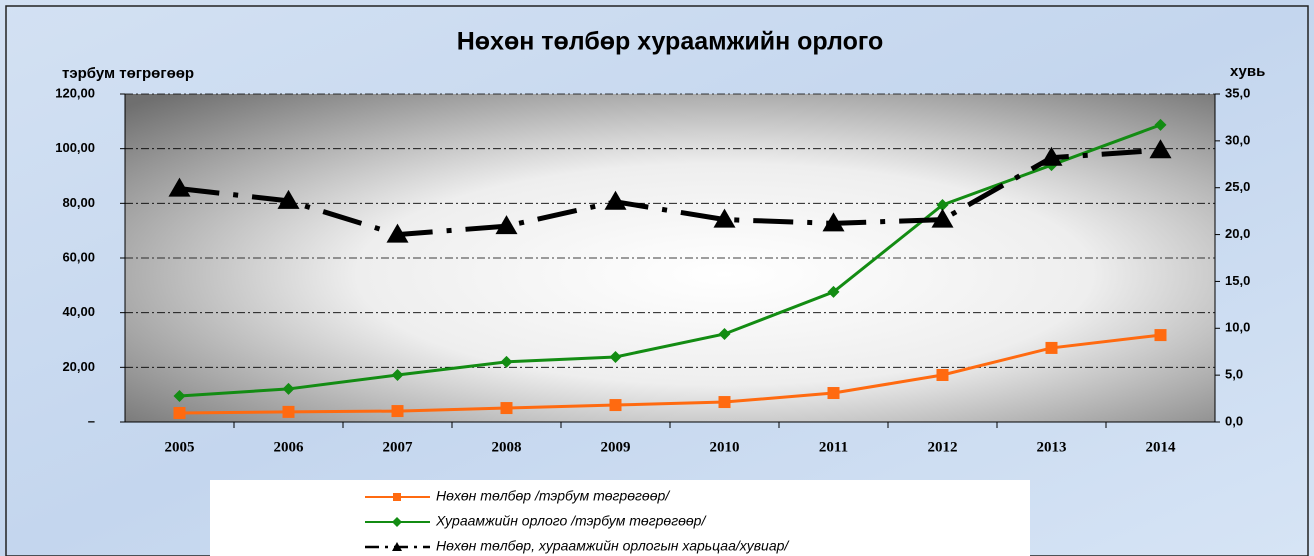  Describe the element at coordinates (833, 447) in the screenshot. I see `x-tick-label: 2011` at that location.